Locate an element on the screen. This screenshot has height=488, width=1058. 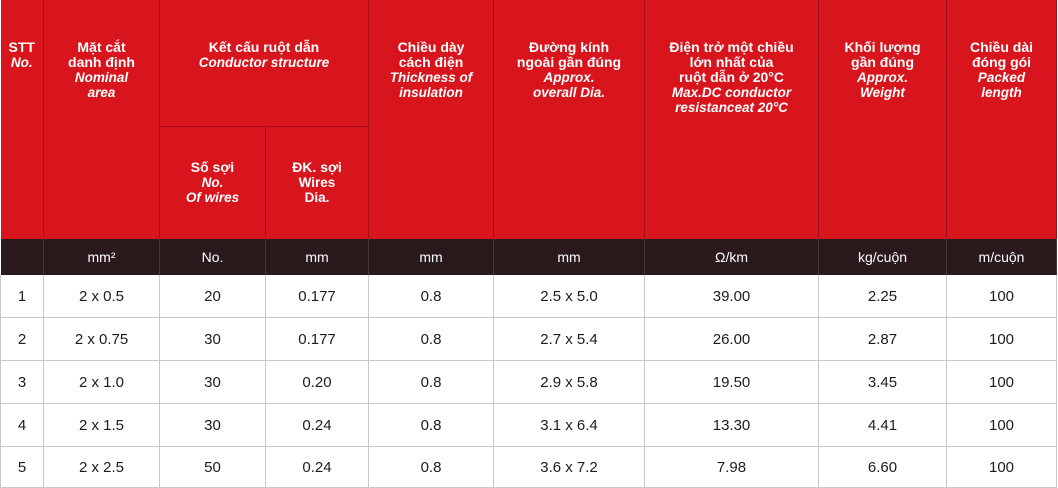
unit-thickness: mm is located at coordinates (431, 257).